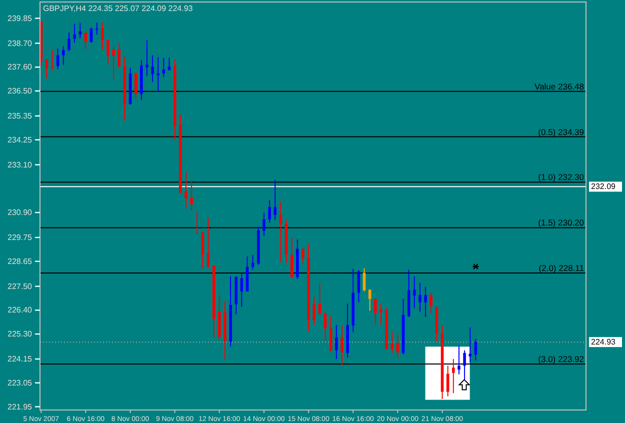 Image resolution: width=625 pixels, height=423 pixels. I want to click on chart-title: GBPJPY,H4 224.35 225.07 224.09 224.93, so click(118, 8).